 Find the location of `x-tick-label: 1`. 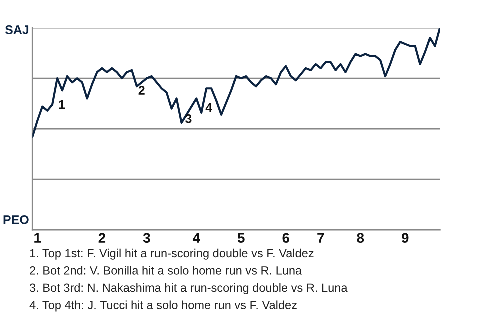

x-tick-label: 1 is located at coordinates (38, 238).